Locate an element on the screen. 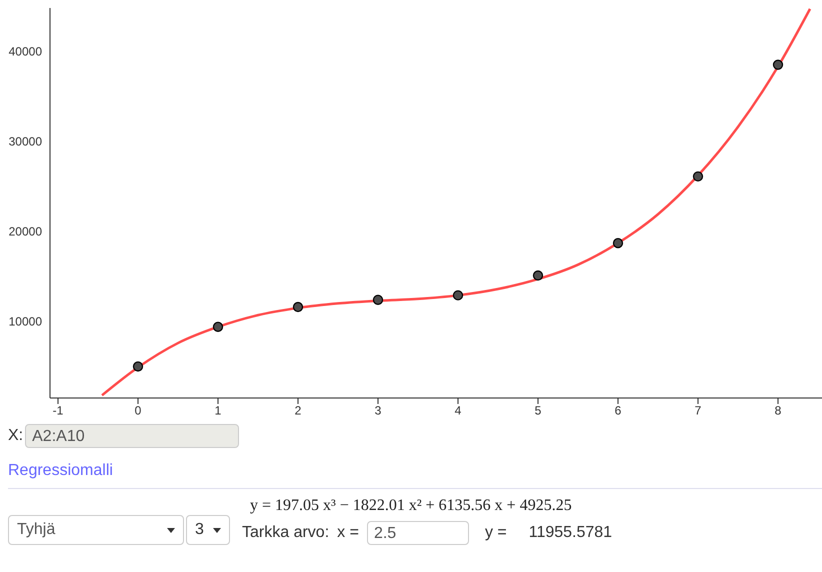 This screenshot has width=822, height=572. x-tick-label: 4 is located at coordinates (458, 411).